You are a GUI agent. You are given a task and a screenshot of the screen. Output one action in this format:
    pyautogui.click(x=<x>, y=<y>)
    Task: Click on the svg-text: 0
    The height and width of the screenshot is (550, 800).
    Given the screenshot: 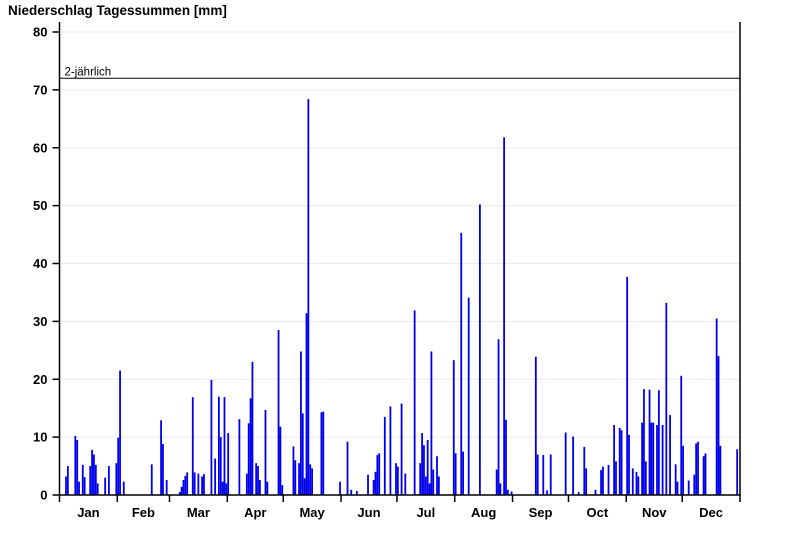 What is the action you would take?
    pyautogui.click(x=43, y=495)
    